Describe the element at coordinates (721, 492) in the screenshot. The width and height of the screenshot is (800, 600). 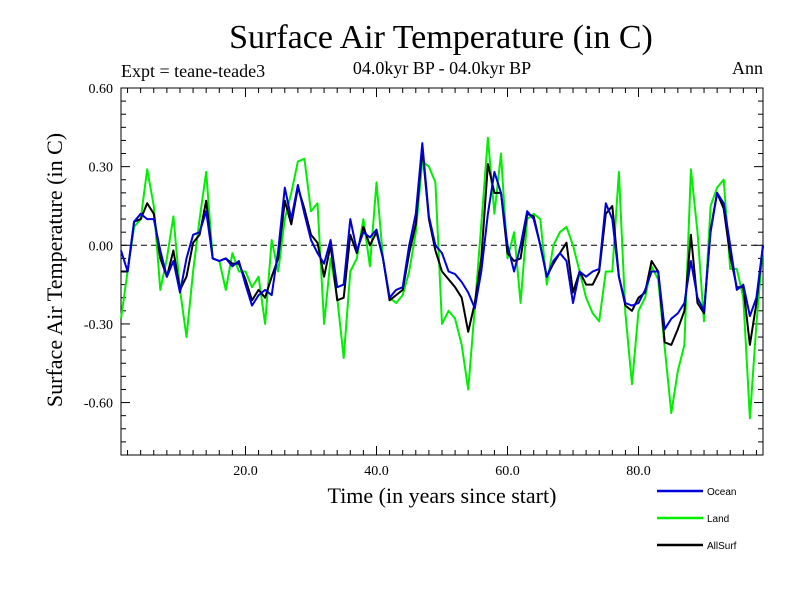
I see `legend-label-ocean: Ocean` at that location.